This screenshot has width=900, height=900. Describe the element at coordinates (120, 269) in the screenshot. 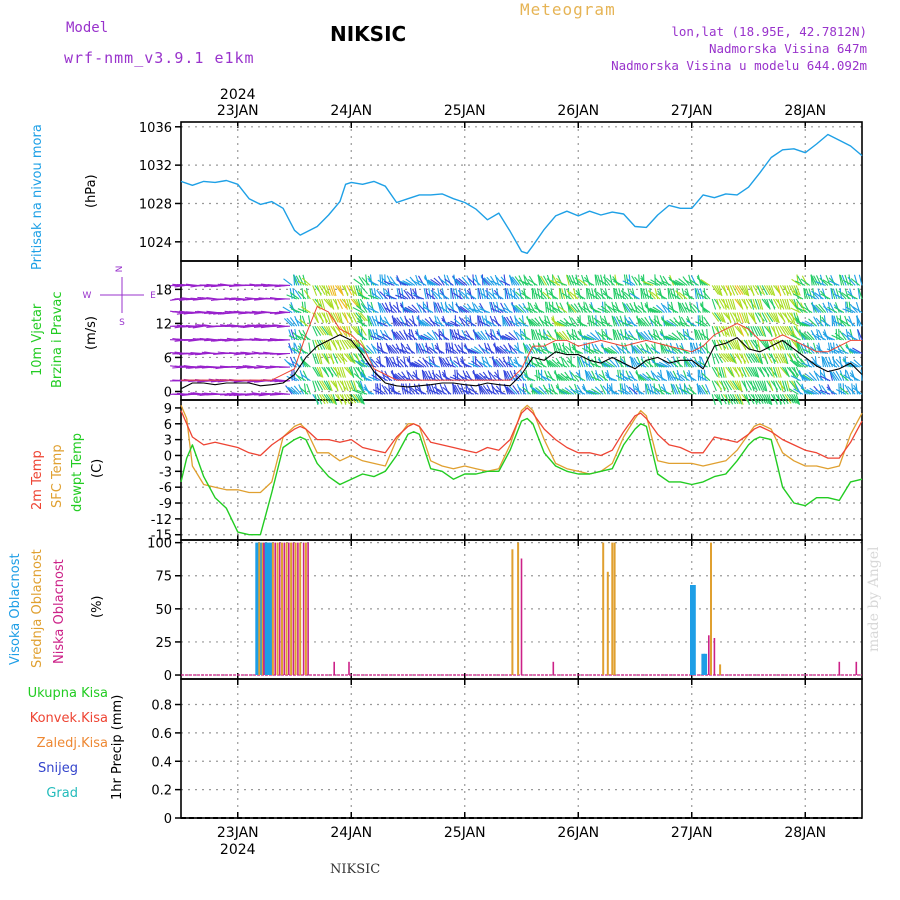

I see `compass-n: N` at that location.